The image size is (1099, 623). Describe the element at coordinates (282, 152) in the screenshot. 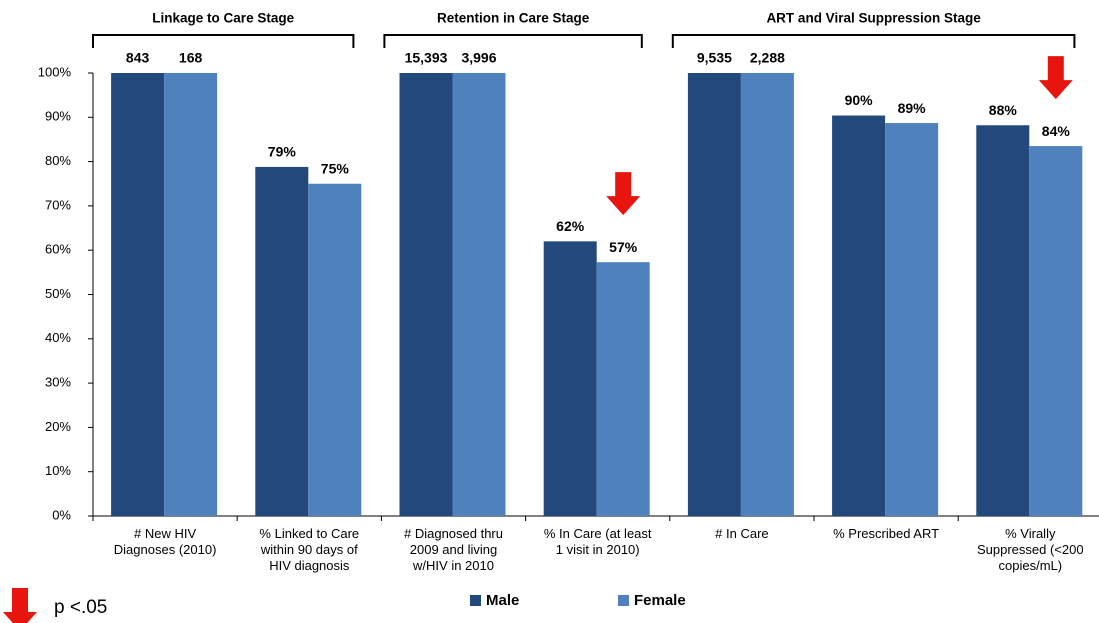

I see `value-label: 79%` at that location.